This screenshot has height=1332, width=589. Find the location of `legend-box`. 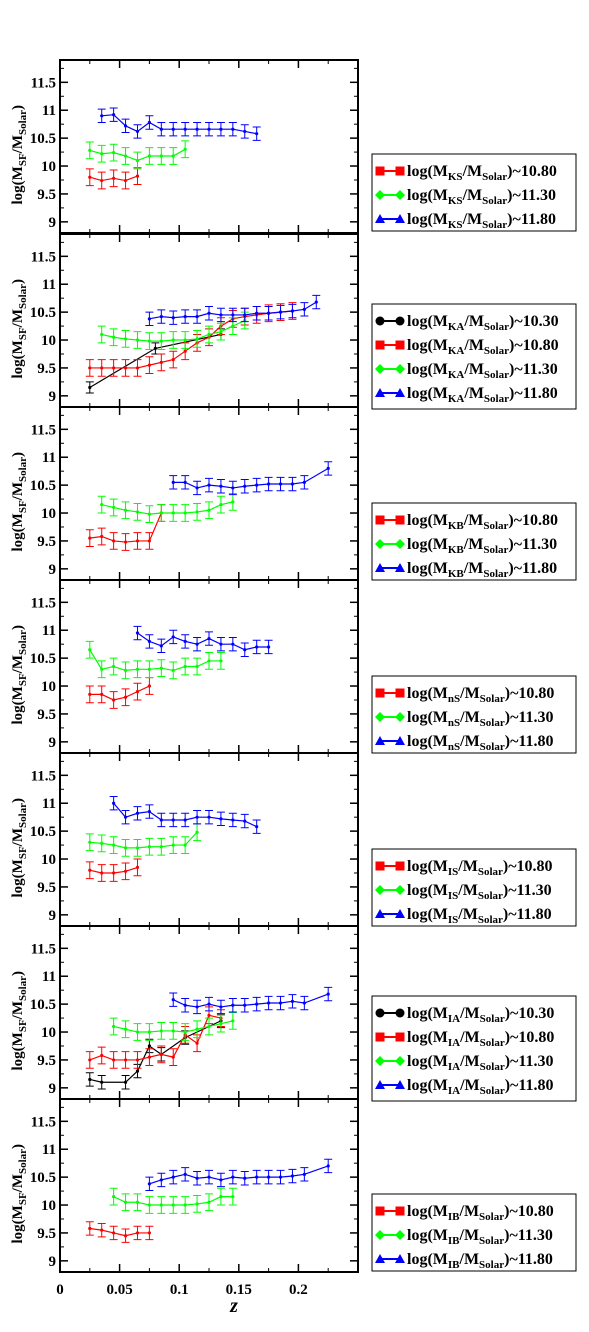

legend-box is located at coordinates (474, 714).